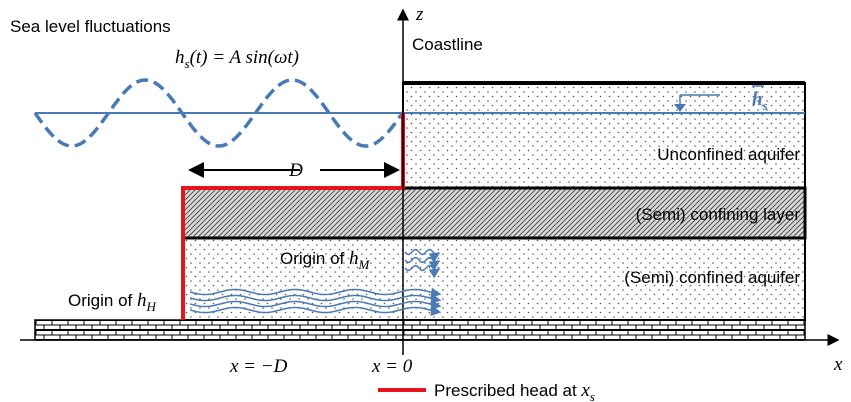 The image size is (851, 402). Describe the element at coordinates (592, 395) in the screenshot. I see `legend-sub: s` at that location.